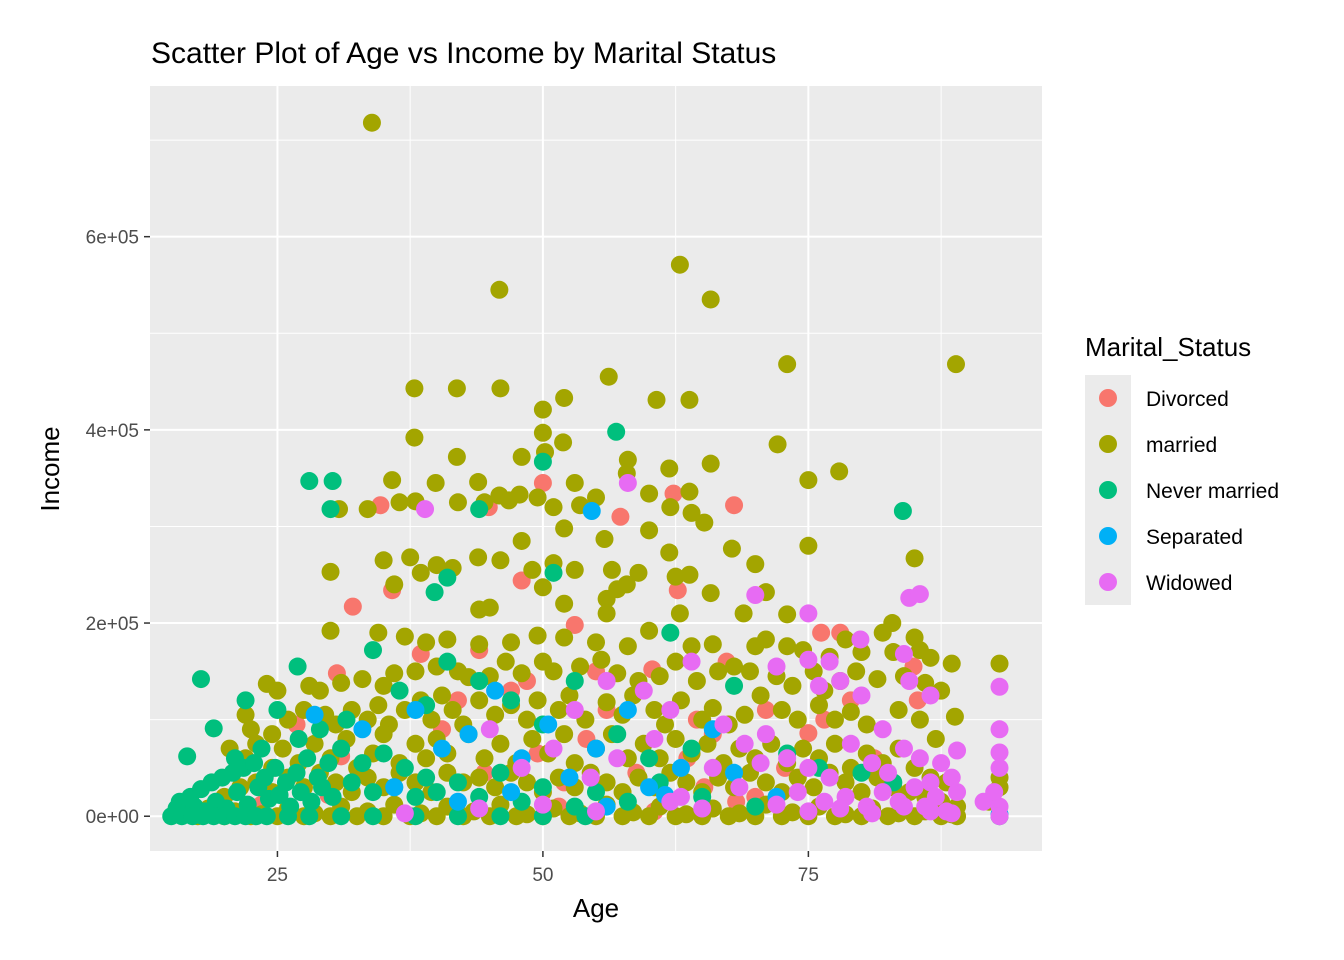  What do you see at coordinates (596, 908) in the screenshot?
I see `x-axis-title: Age` at bounding box center [596, 908].